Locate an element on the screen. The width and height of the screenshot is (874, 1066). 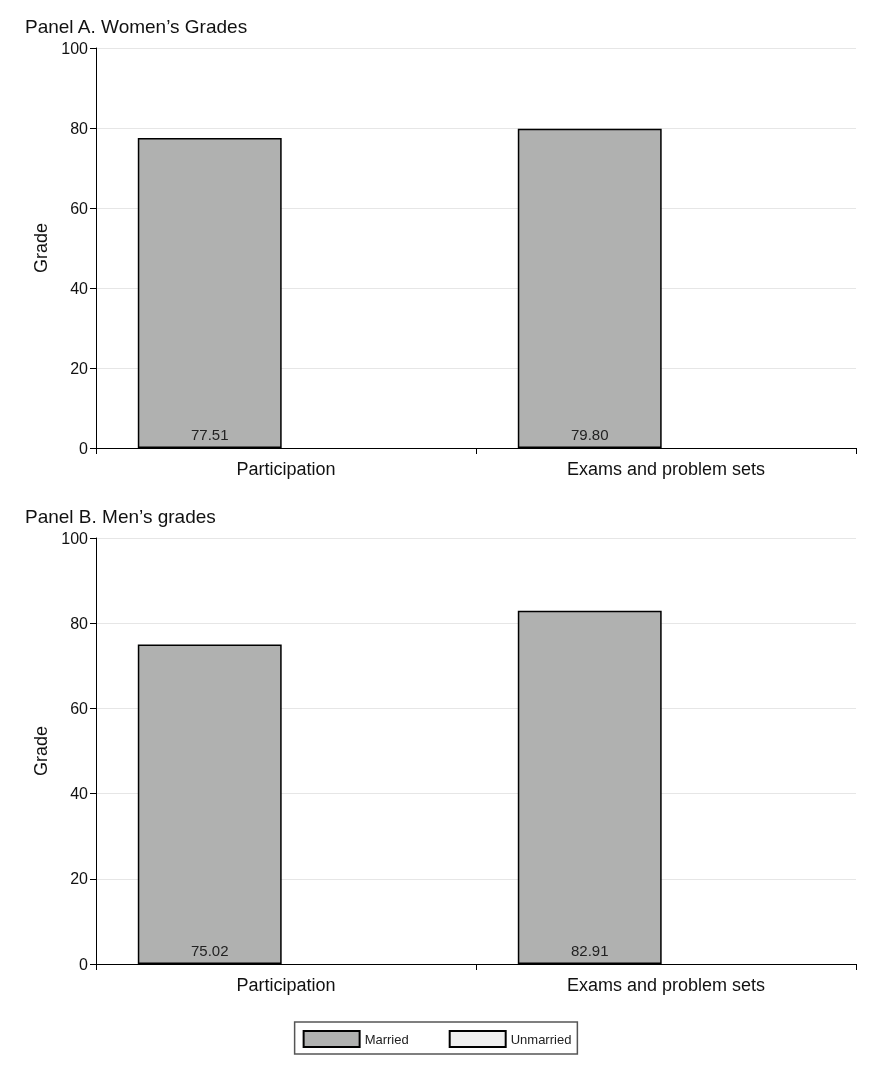
chart-title: Panel A. Women’s Grades is located at coordinates (136, 26).